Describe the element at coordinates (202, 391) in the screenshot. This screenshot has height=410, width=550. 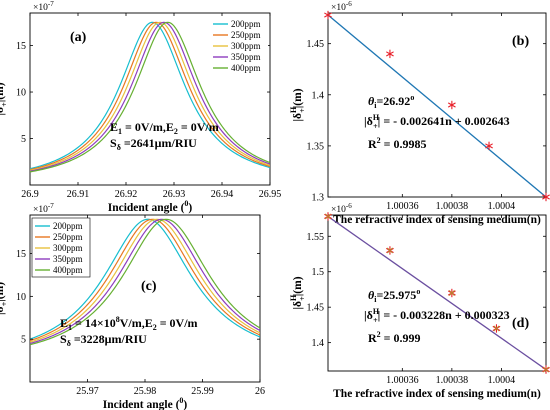
I see `x-tick-label: 25.99` at that location.